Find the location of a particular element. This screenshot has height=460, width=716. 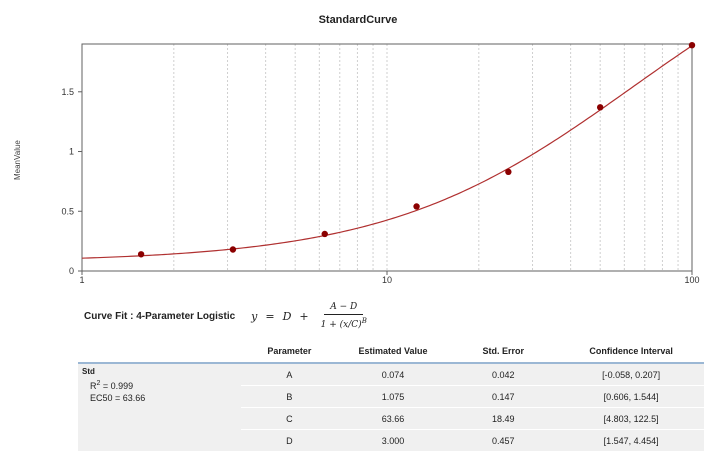

param-value: 1.075 is located at coordinates (393, 396).